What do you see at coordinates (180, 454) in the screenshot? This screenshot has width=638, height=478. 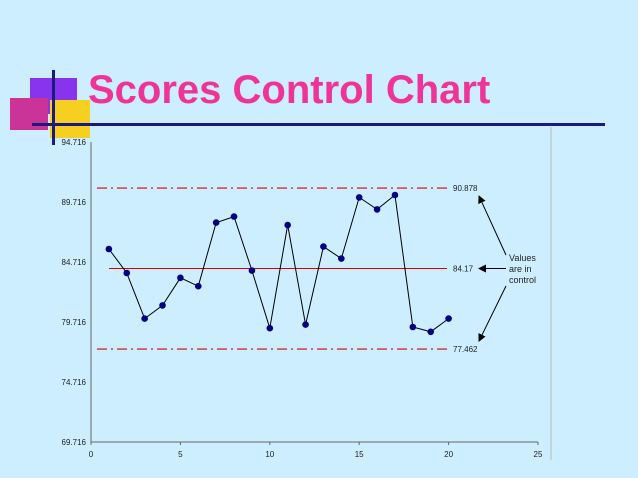 I see `x-tick-label: 5` at bounding box center [180, 454].